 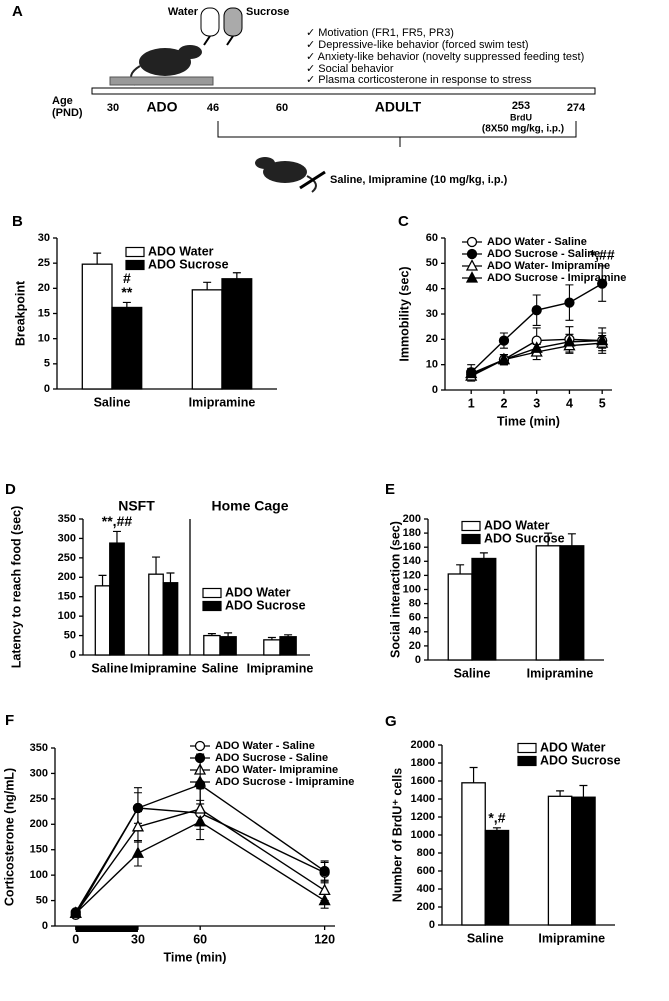 What do you see at coordinates (285, 172) in the screenshot?
I see `rat-body` at bounding box center [285, 172].